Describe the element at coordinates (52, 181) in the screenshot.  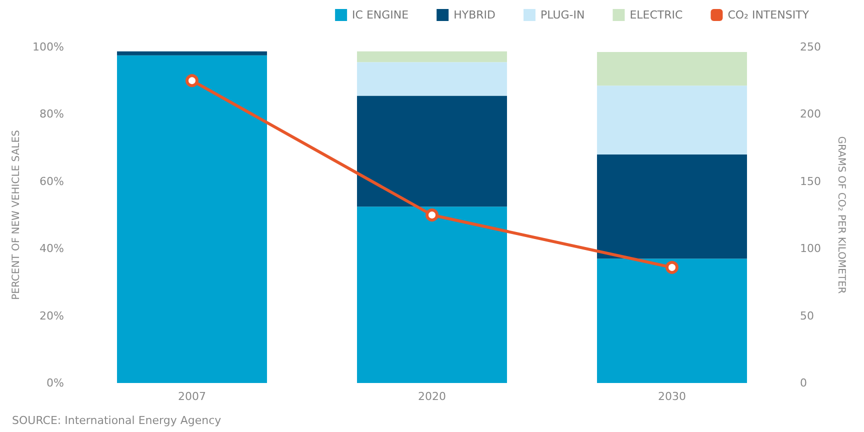
I see `y-tick-label: 60%` at that location.